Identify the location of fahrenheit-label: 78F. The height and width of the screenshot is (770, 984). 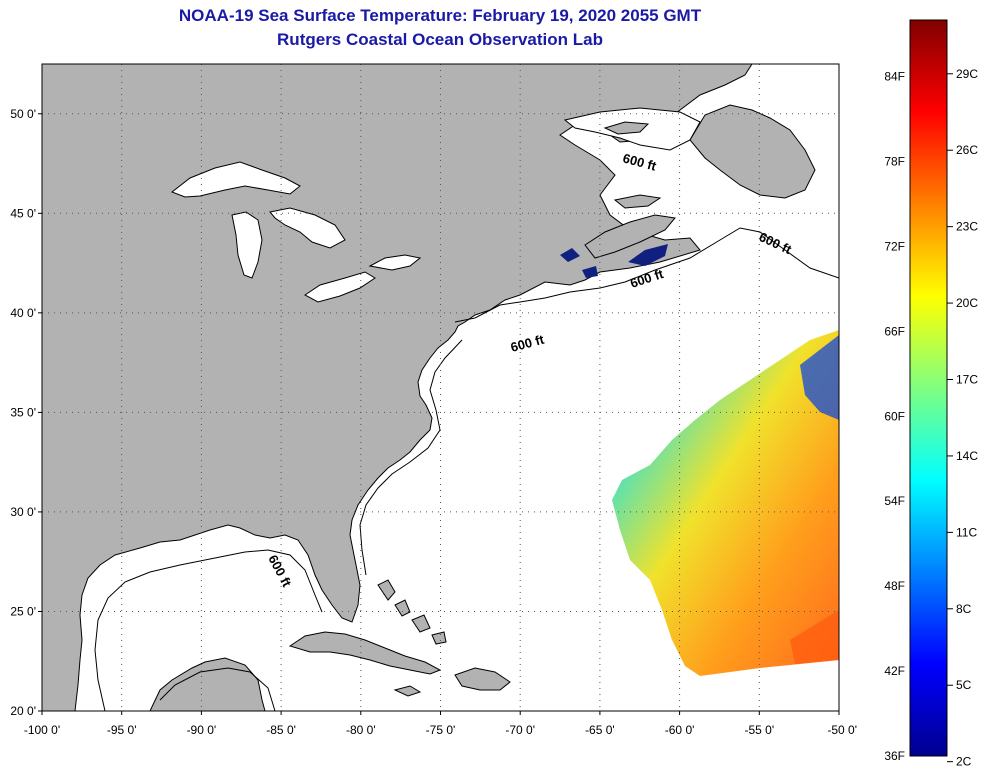
(894, 162).